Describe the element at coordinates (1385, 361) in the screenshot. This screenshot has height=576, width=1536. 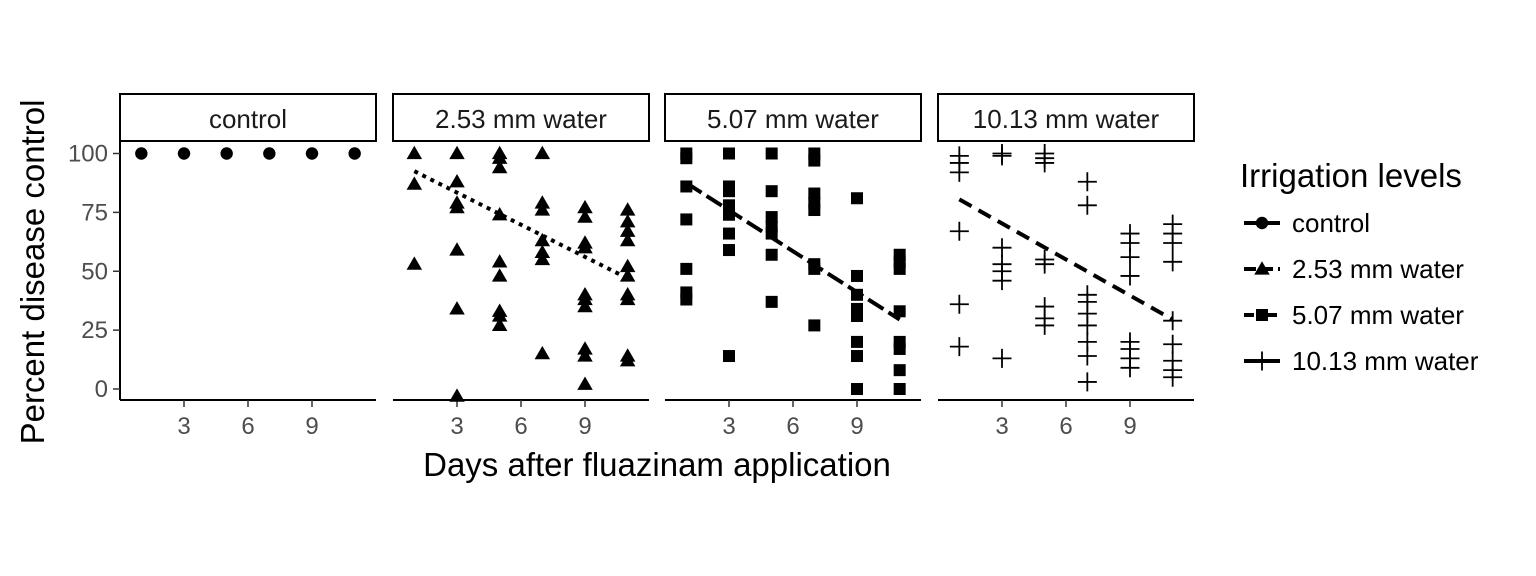
I see `legend-item-label: 10.13 mm water` at that location.